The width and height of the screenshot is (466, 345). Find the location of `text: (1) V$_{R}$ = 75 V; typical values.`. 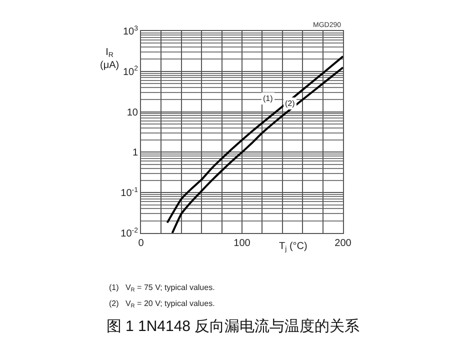

text: (1) V$_{R}$ = 75 V; typical values. is located at coordinates (162, 288).